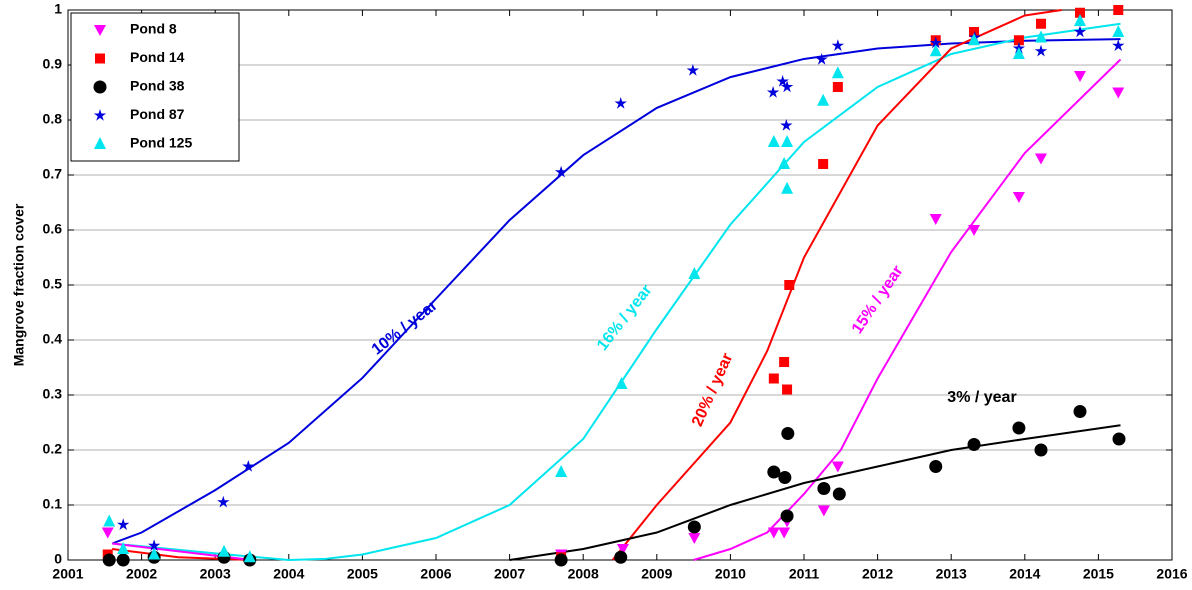 This screenshot has width=1192, height=590. Describe the element at coordinates (141, 574) in the screenshot. I see `x-tick-label: 2002` at that location.